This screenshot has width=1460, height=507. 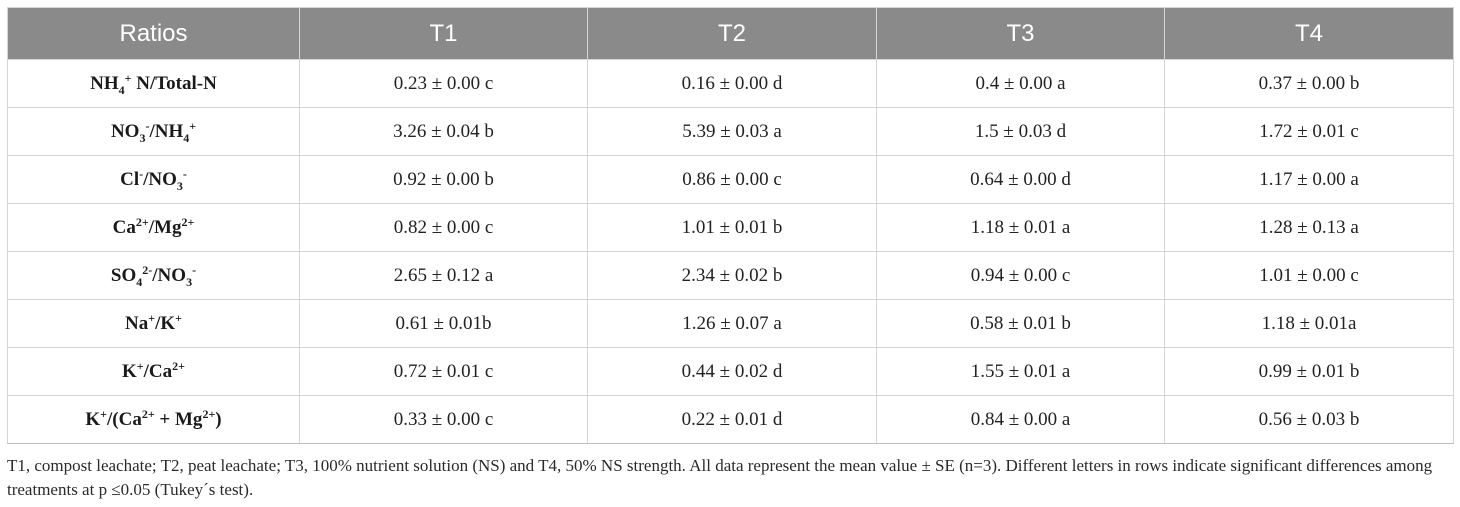 I want to click on ratio-label: SO42-/NO3-, so click(x=153, y=275).